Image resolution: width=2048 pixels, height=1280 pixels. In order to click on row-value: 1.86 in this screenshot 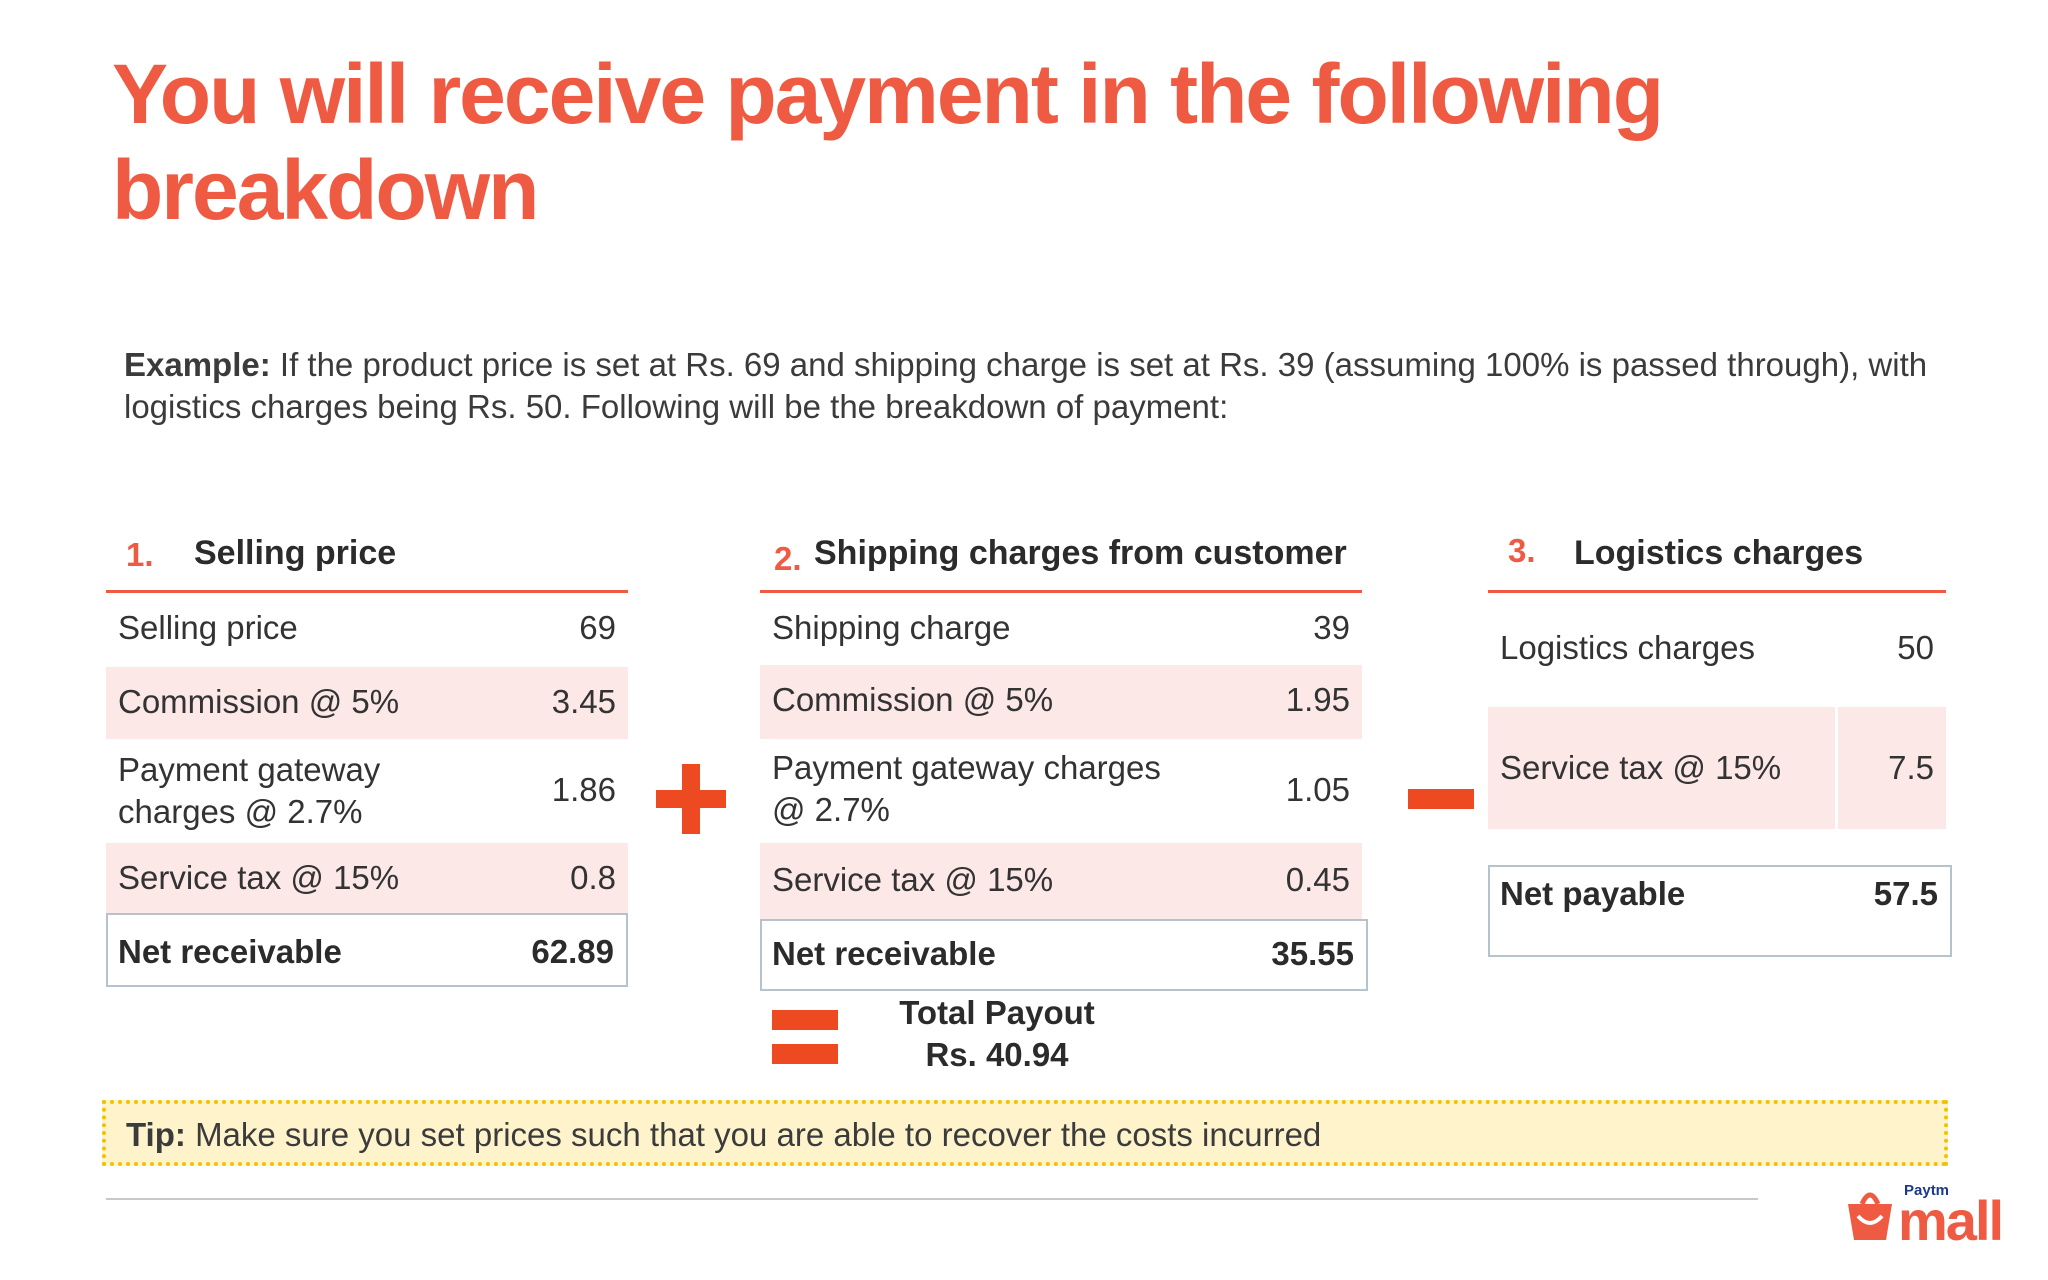, I will do `click(583, 789)`.